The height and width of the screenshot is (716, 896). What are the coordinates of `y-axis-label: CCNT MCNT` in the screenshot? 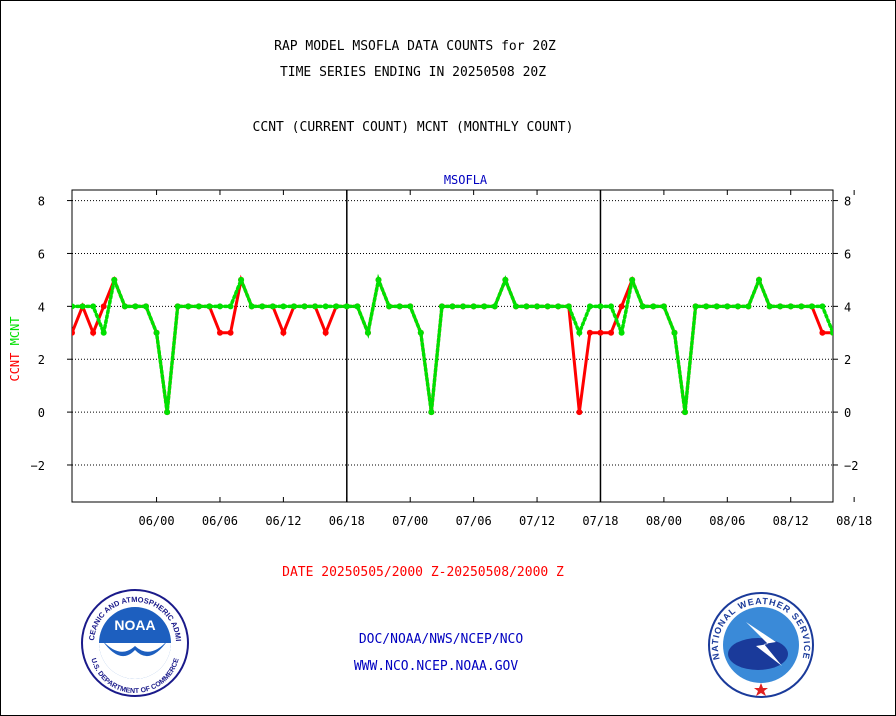 It's located at (15, 348).